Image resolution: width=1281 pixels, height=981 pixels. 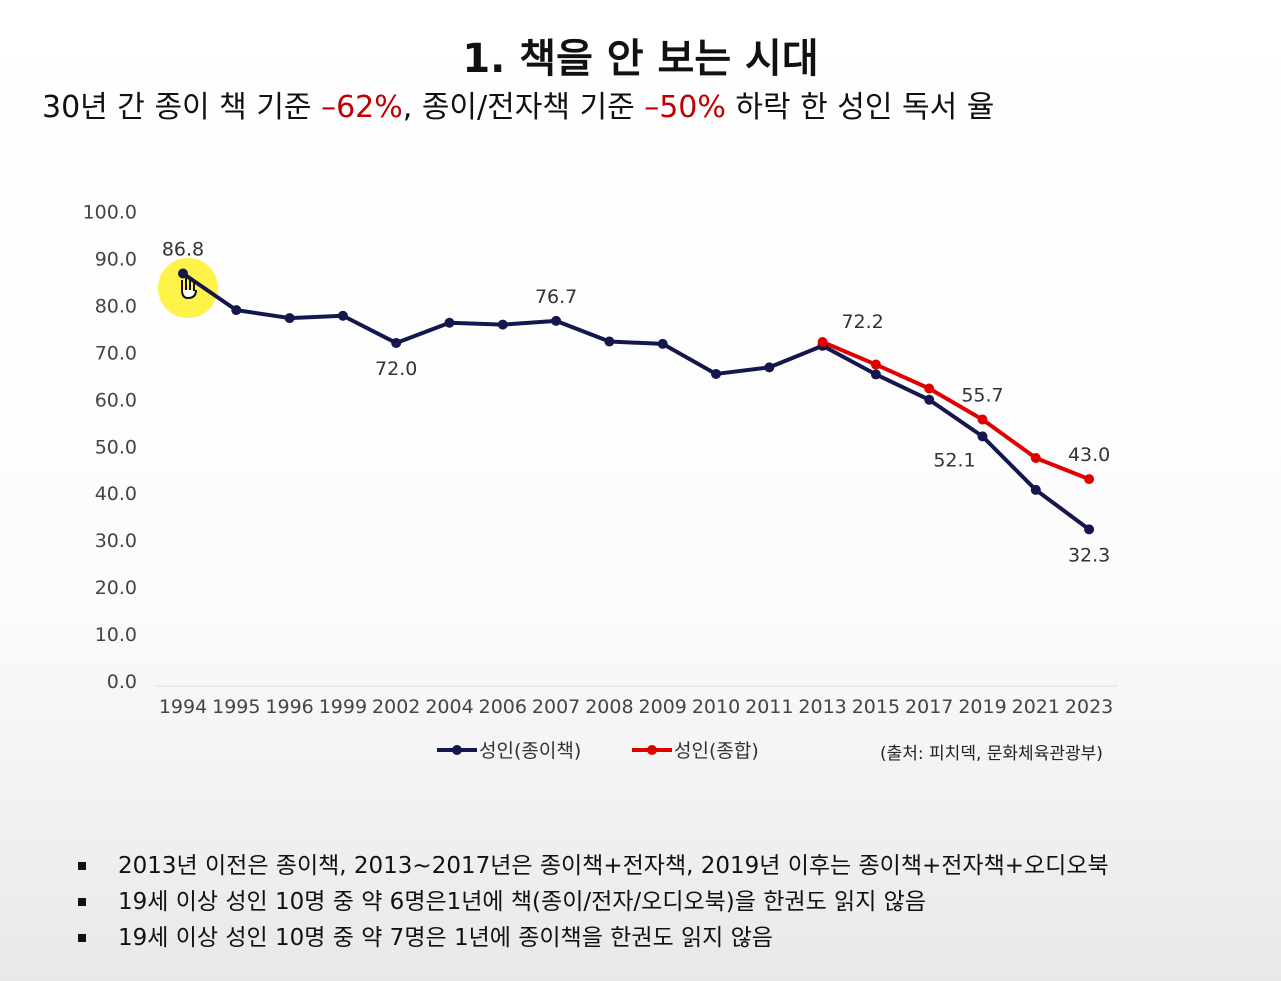 I want to click on data-label: 72.2, so click(x=862, y=322).